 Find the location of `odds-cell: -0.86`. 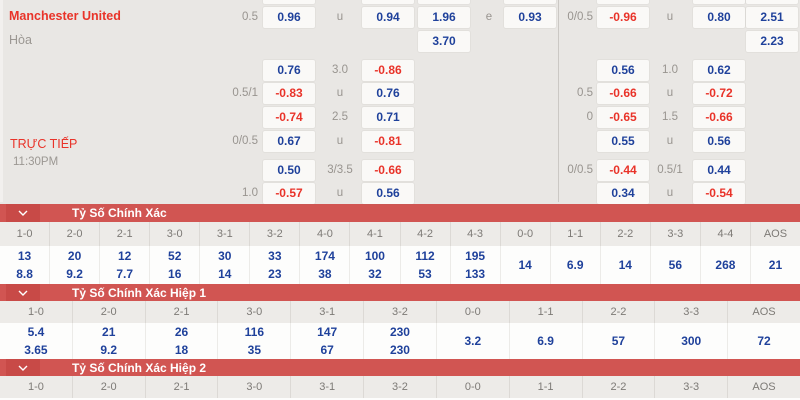

odds-cell: -0.86 is located at coordinates (388, 70).